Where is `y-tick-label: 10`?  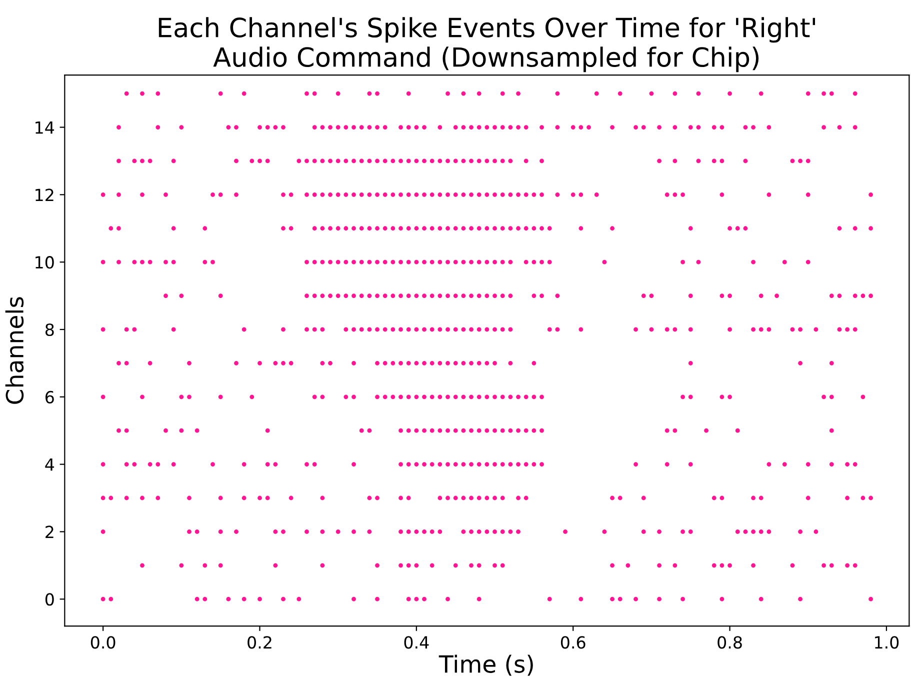
y-tick-label: 10 is located at coordinates (45, 262).